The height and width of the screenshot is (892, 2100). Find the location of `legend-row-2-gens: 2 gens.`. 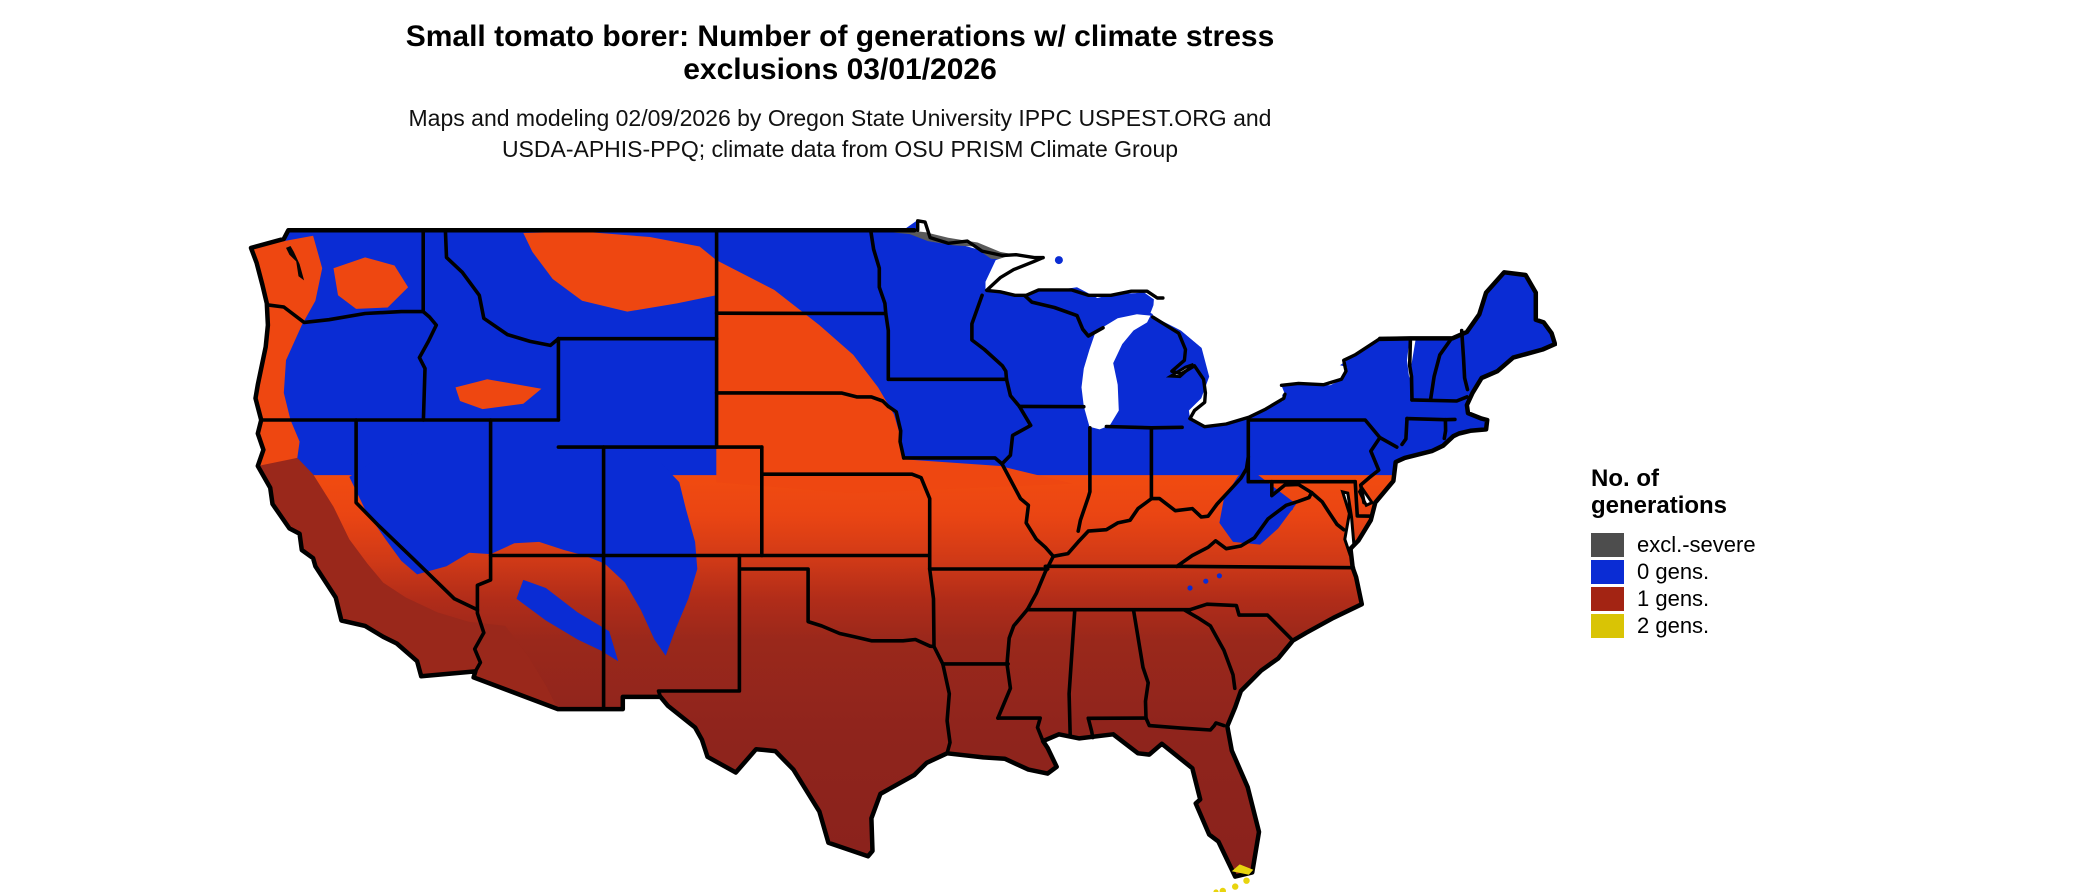

legend-row-2-gens: 2 gens. is located at coordinates (1673, 626).